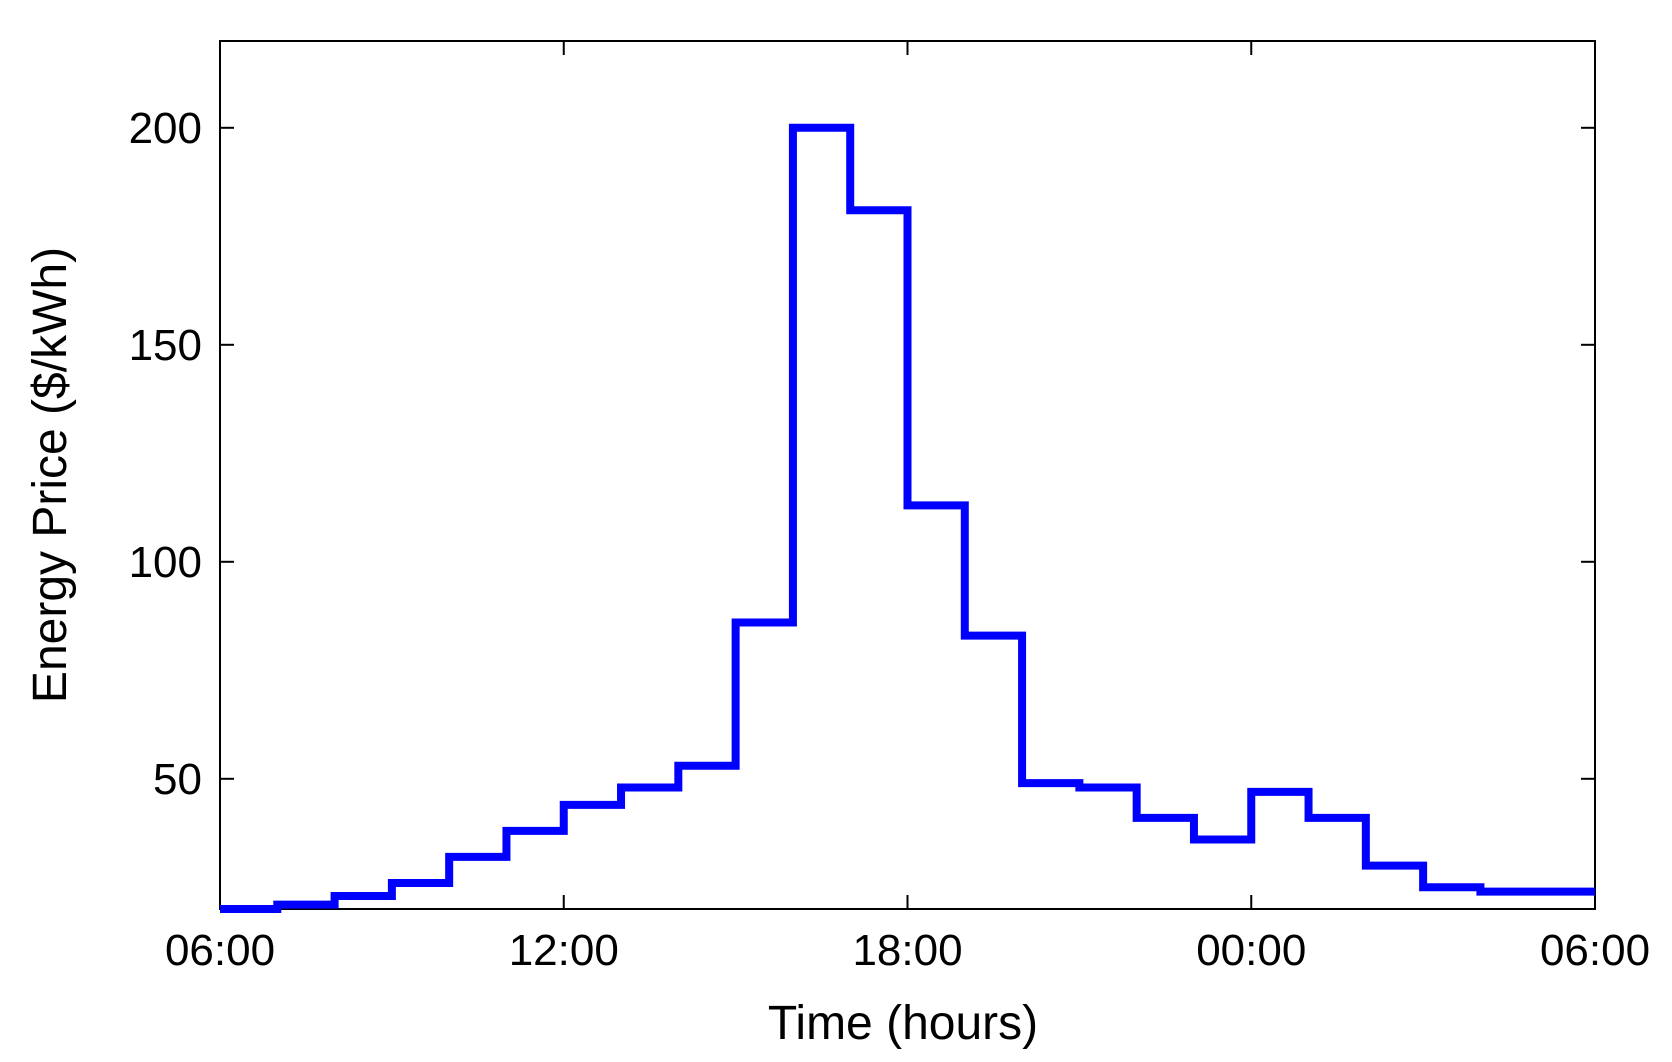  What do you see at coordinates (165, 128) in the screenshot?
I see `y-tick-label: 200` at bounding box center [165, 128].